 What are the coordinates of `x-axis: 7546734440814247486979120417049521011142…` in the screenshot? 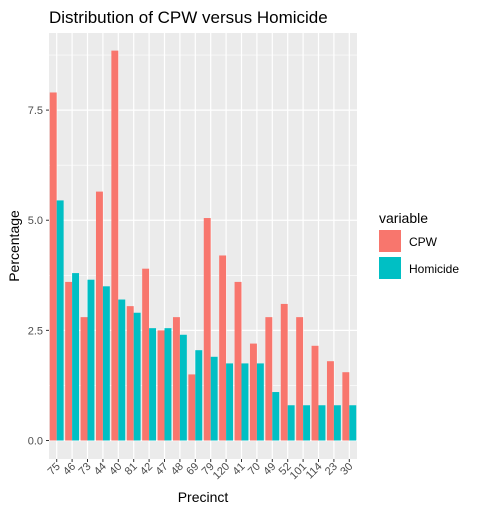 It's located at (200, 470).